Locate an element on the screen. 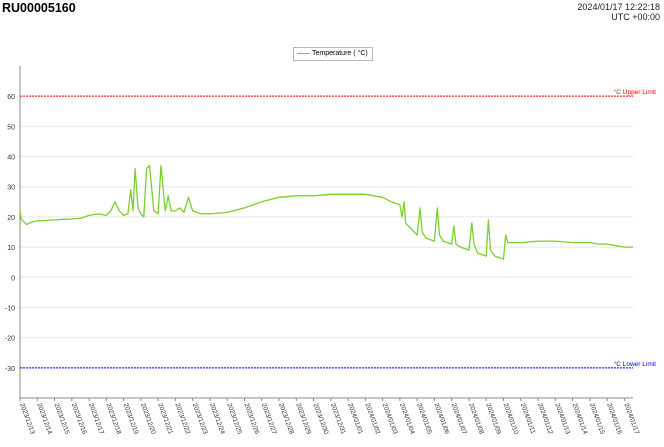 The width and height of the screenshot is (664, 447). x-tick-label: 2024/01/11 is located at coordinates (528, 418).